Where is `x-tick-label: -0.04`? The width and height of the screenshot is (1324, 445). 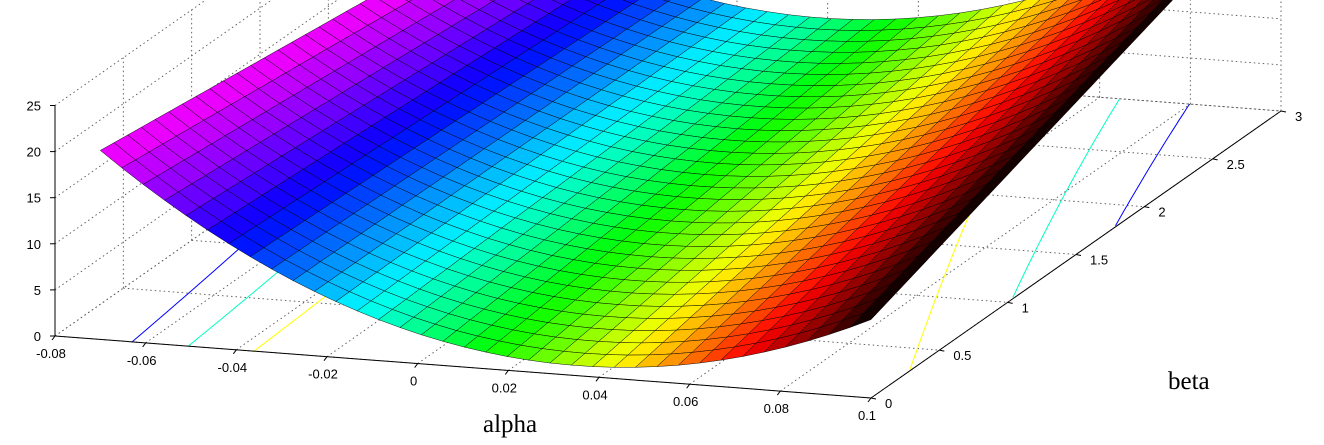 x-tick-label: -0.04 is located at coordinates (233, 367).